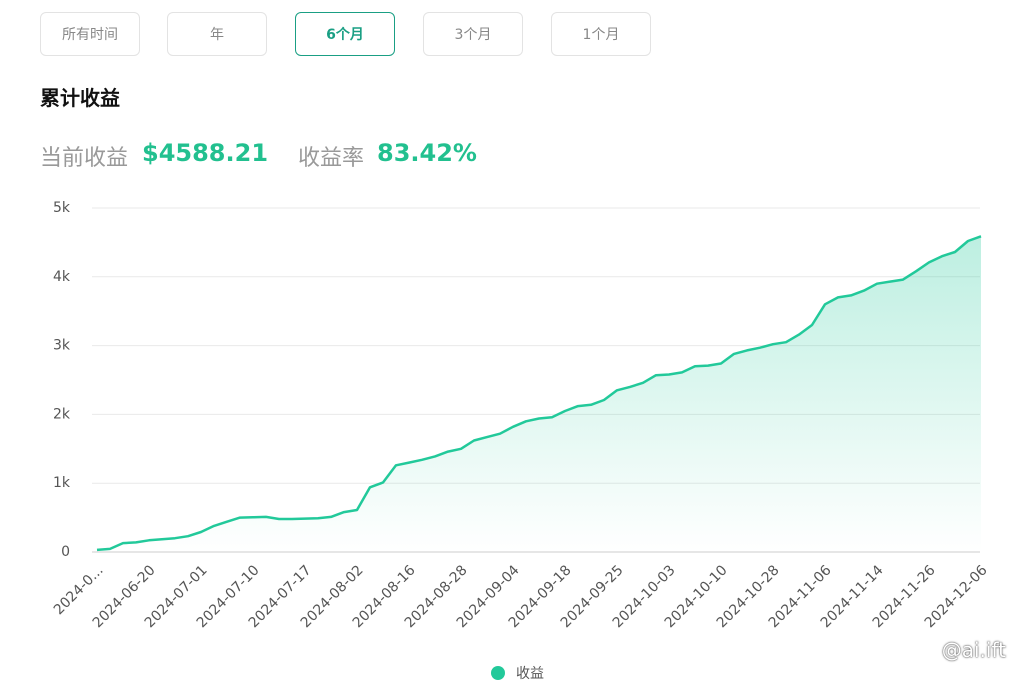 The image size is (1018, 690). I want to click on stat-value: 83.42%, so click(427, 153).